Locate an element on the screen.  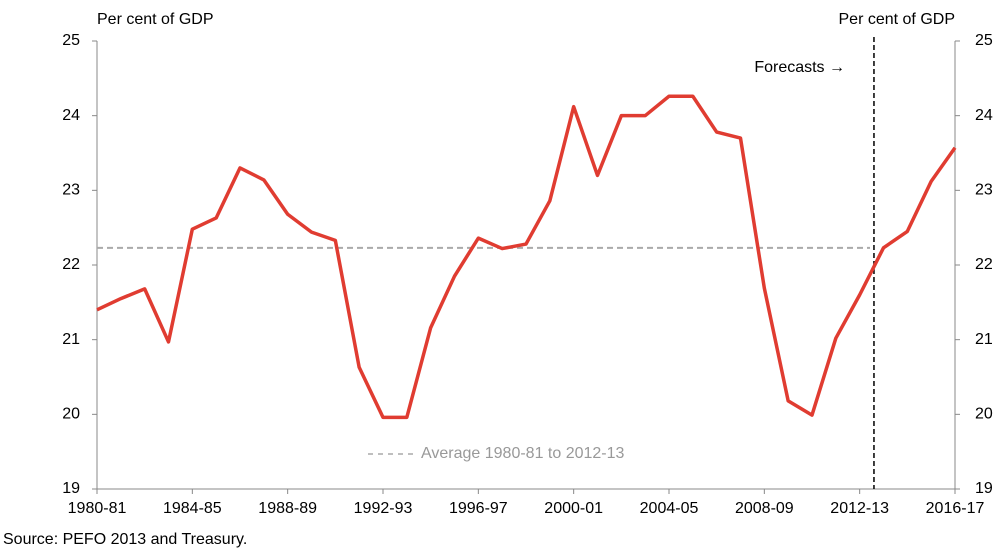
x-tick-label: 2004-05 is located at coordinates (669, 508).